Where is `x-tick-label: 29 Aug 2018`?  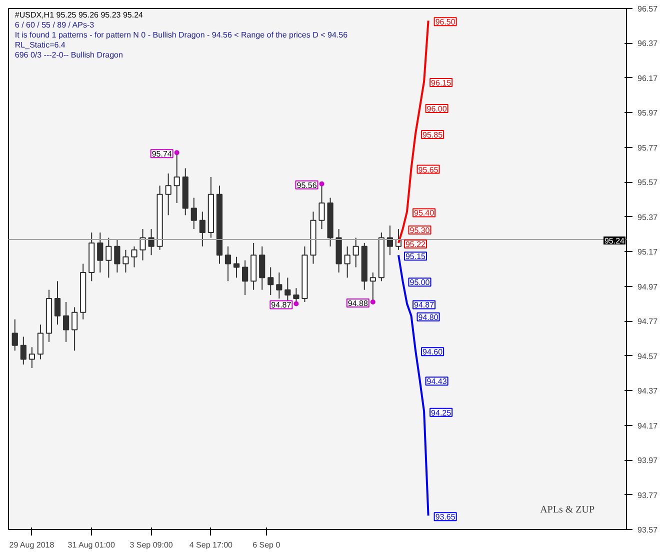 x-tick-label: 29 Aug 2018 is located at coordinates (32, 545).